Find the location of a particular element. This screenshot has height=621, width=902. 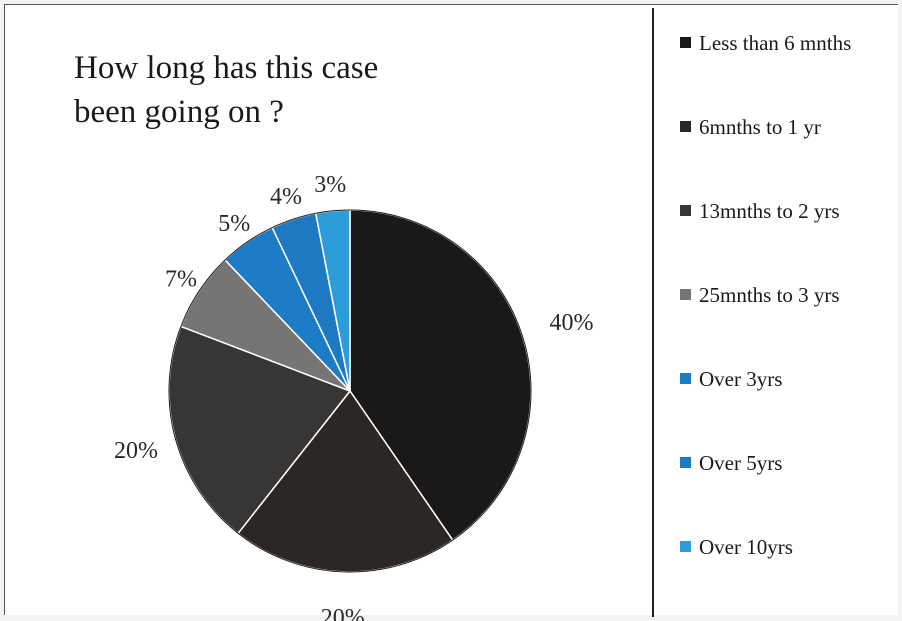

slice-label-5: 5% is located at coordinates (234, 224).